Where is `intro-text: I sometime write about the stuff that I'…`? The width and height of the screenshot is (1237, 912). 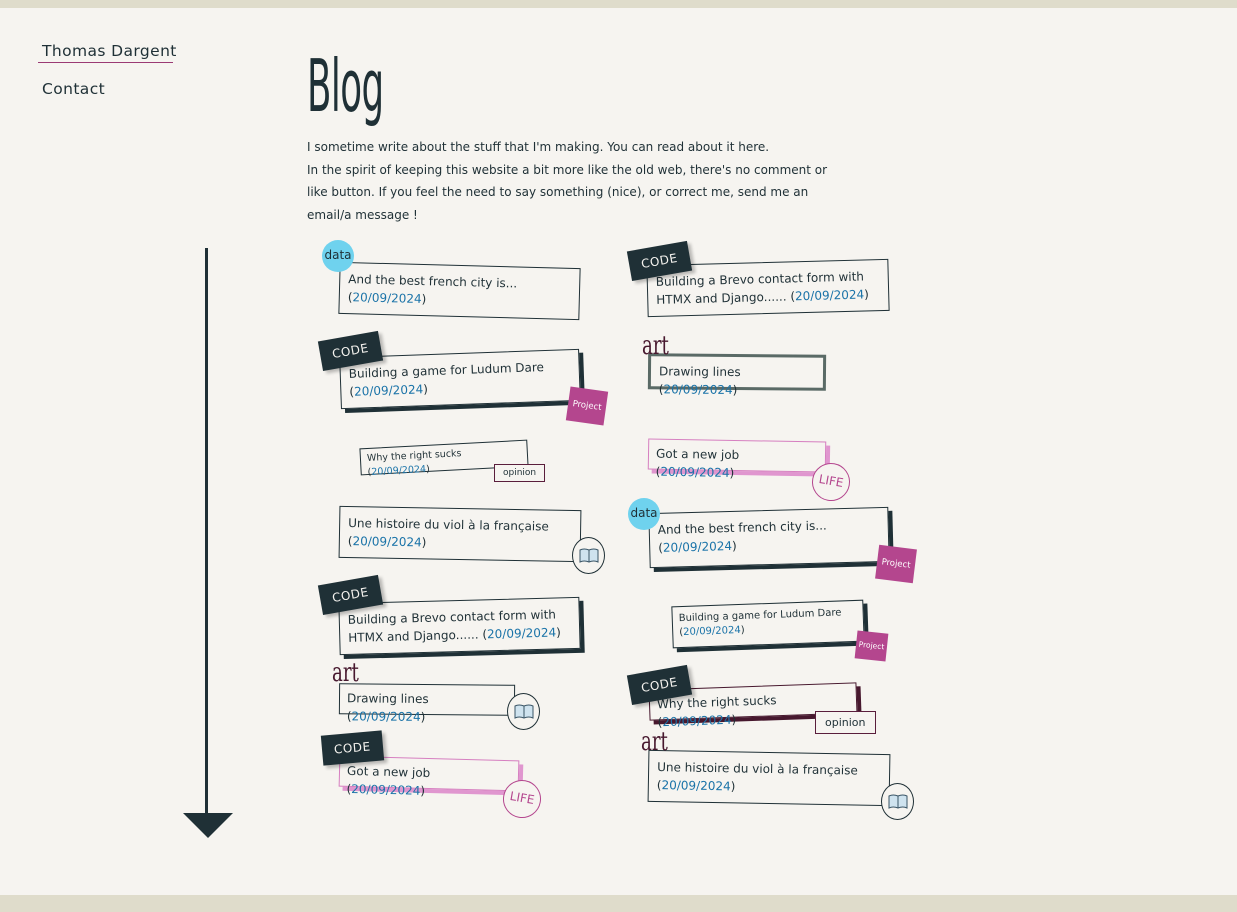
intro-text: I sometime write about the stuff that I'… is located at coordinates (572, 181).